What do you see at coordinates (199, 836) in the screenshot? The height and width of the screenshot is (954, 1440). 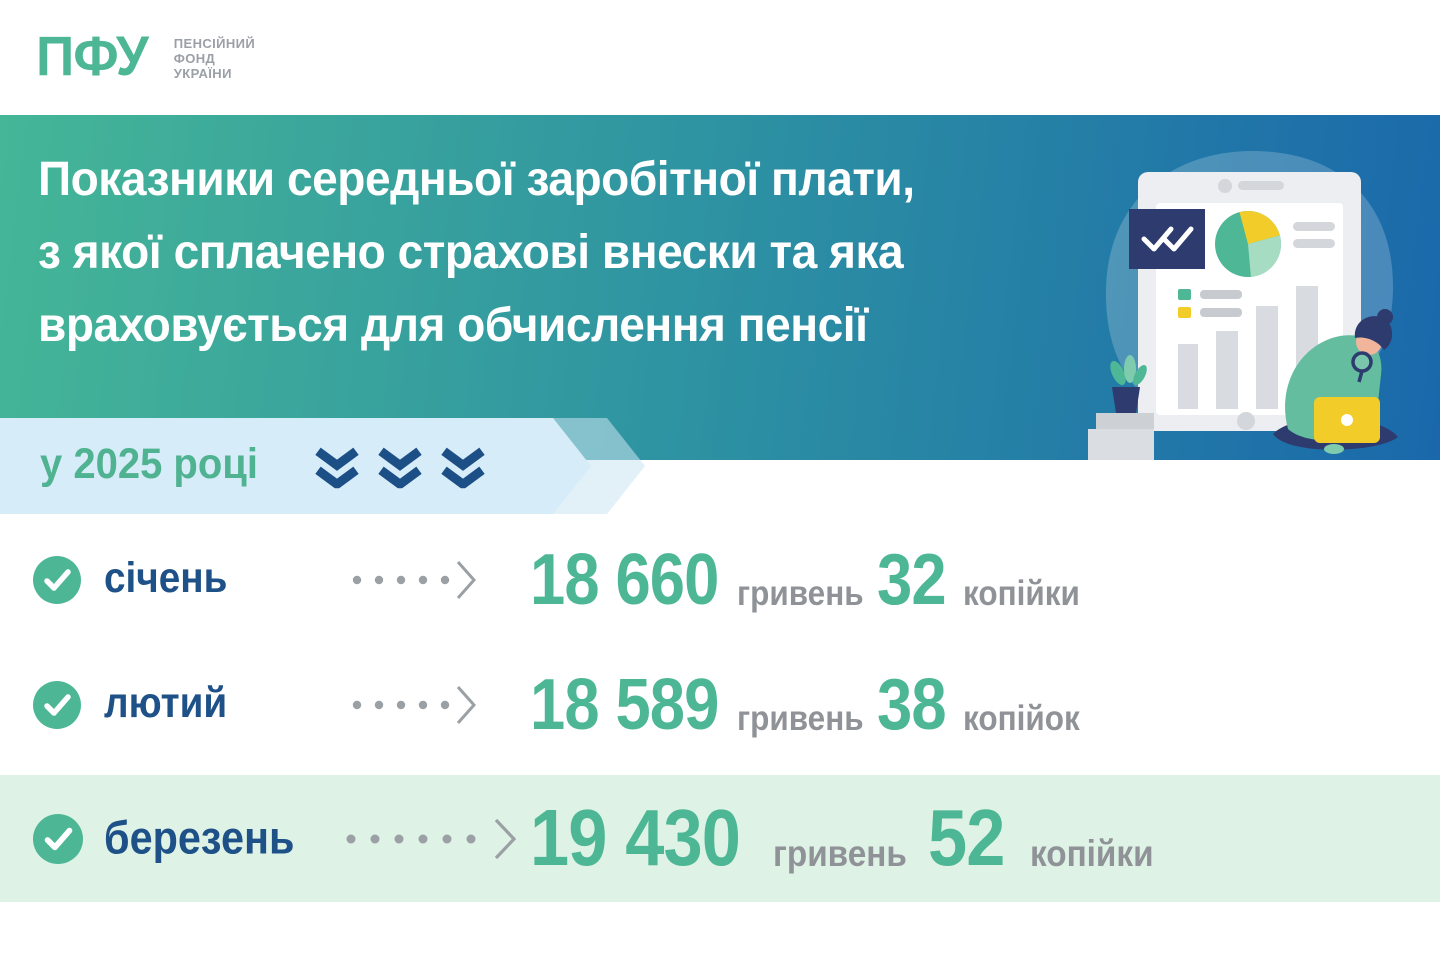 I see `month-label: березень` at bounding box center [199, 836].